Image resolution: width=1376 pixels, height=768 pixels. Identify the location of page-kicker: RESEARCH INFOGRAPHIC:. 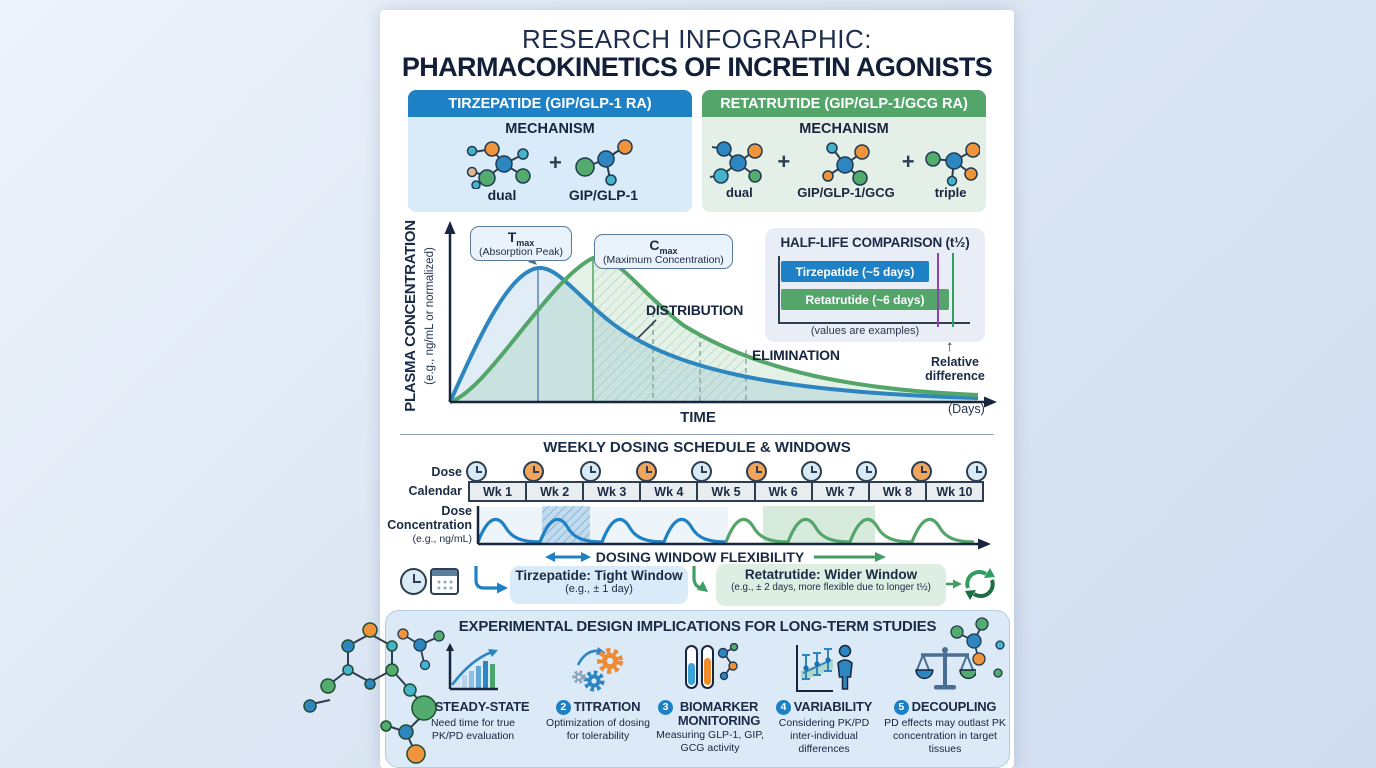
(697, 39).